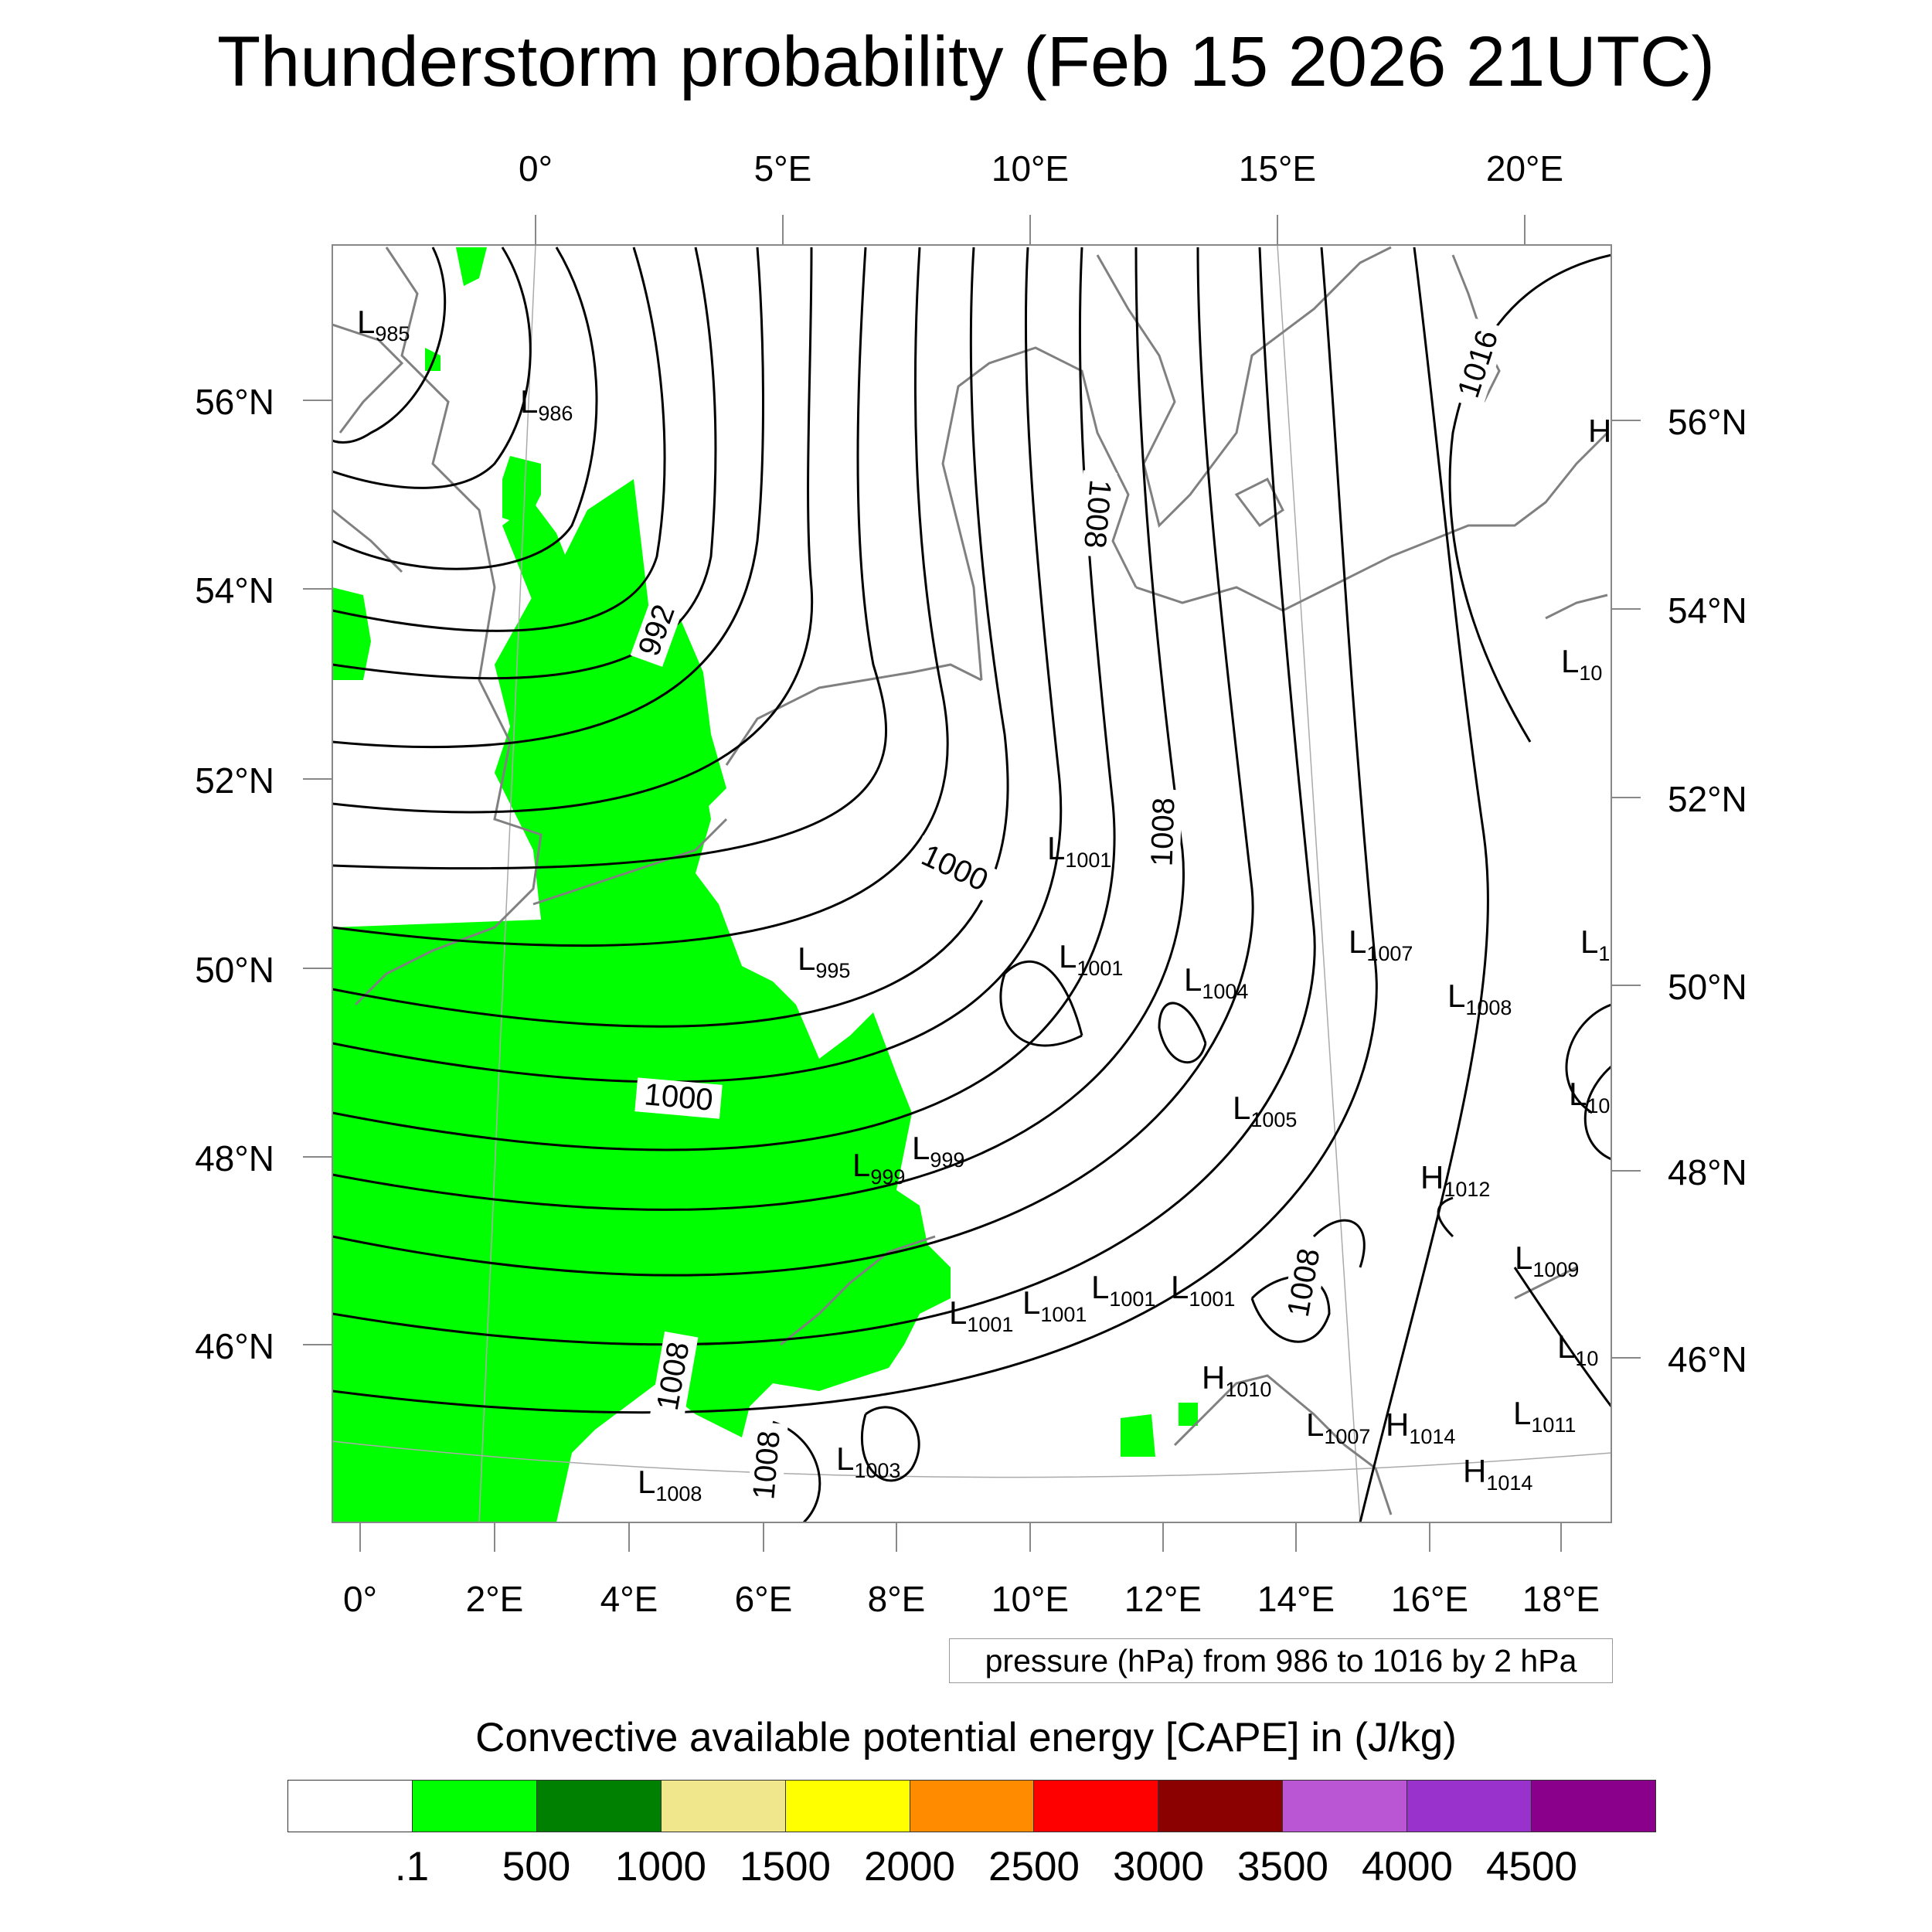 This screenshot has width=1932, height=1932. Describe the element at coordinates (1708, 1172) in the screenshot. I see `right-lat-label: 48°N` at that location.